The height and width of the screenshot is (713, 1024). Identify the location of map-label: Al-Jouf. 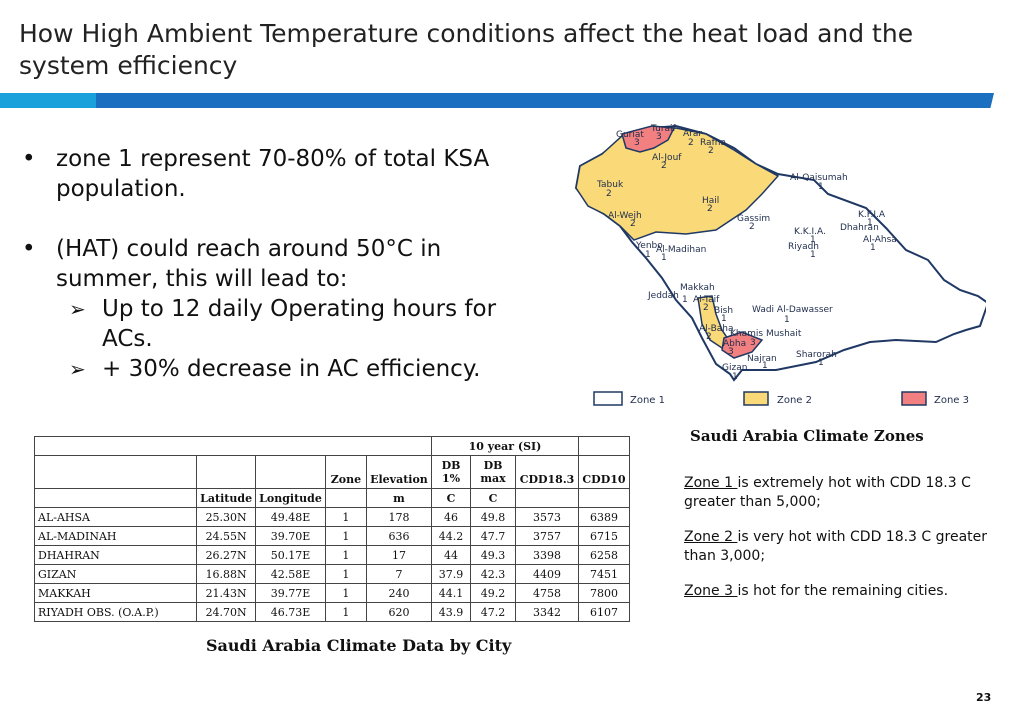
(667, 158).